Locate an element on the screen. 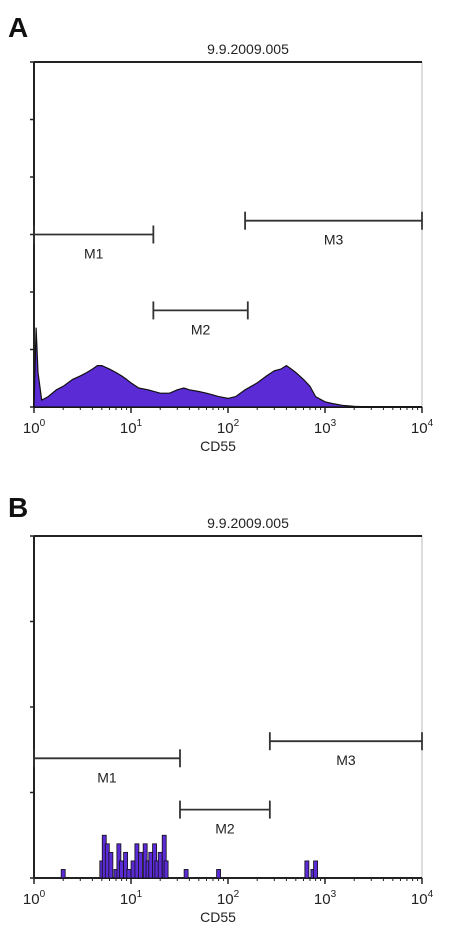 This screenshot has width=450, height=940. chart-a-x-tick-label-0: 10⁰ is located at coordinates (34, 427).